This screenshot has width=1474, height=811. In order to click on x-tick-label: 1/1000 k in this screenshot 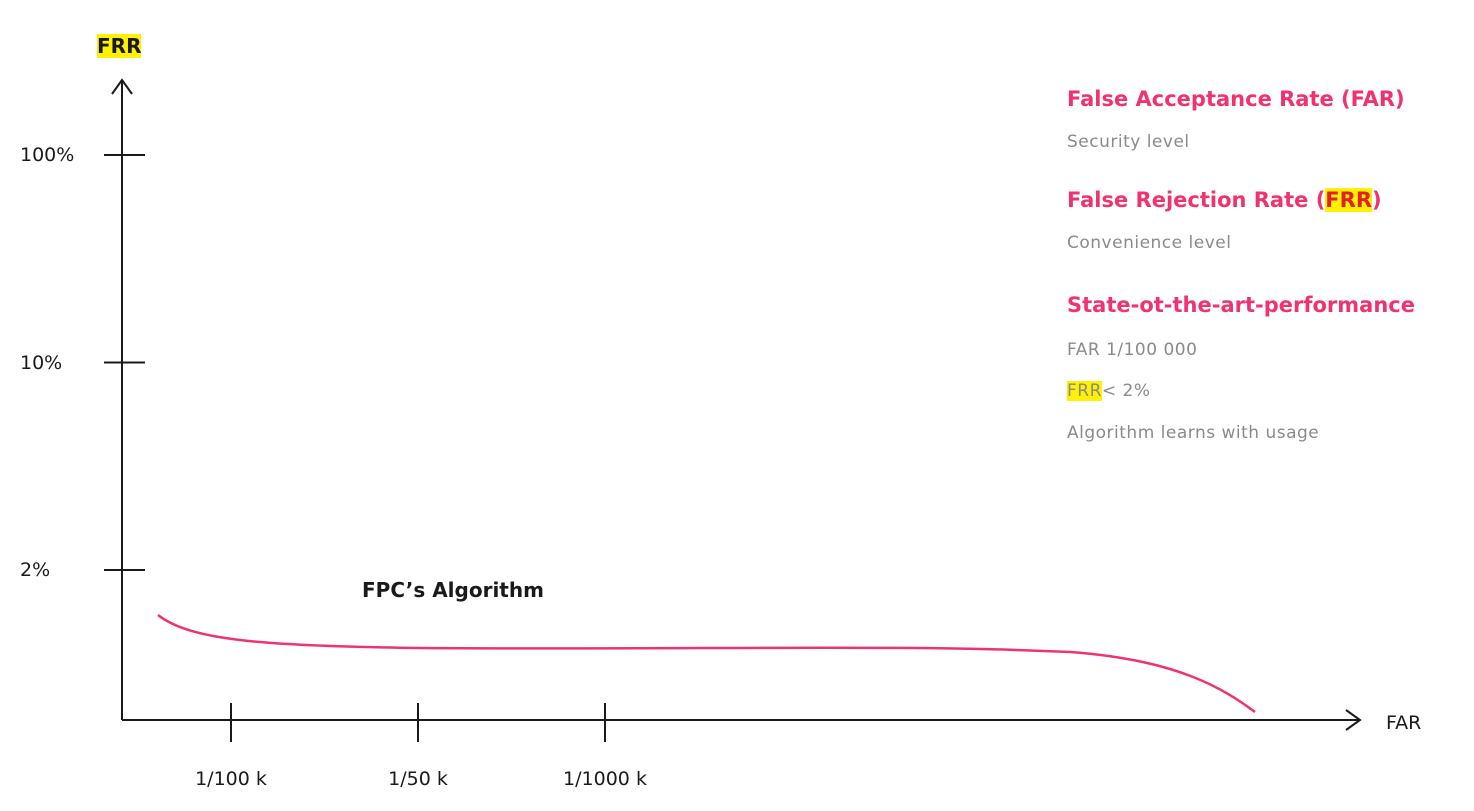, I will do `click(605, 779)`.